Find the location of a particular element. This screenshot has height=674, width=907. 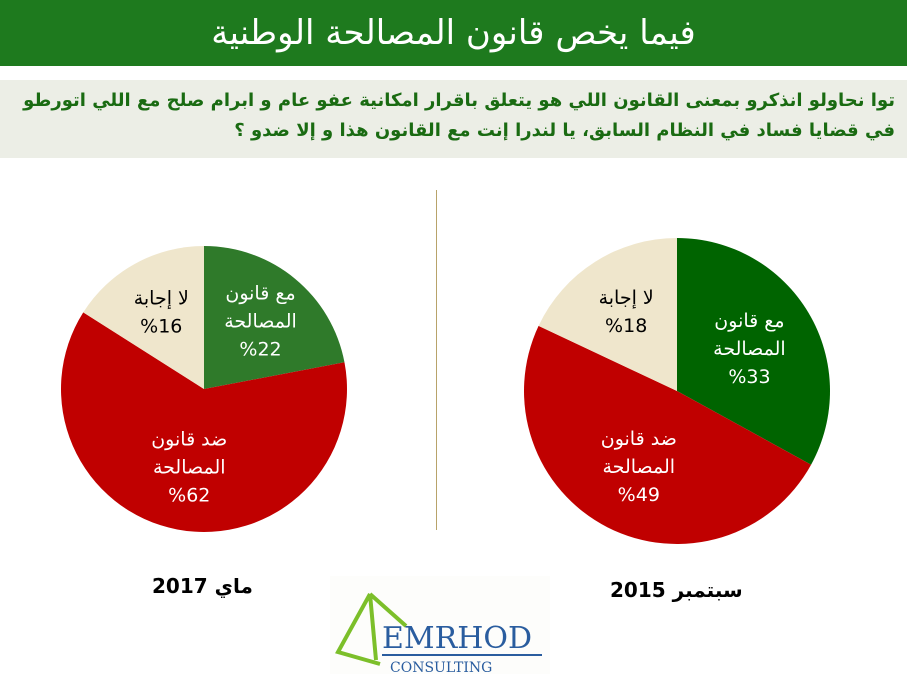

data-label: %33 is located at coordinates (749, 377).